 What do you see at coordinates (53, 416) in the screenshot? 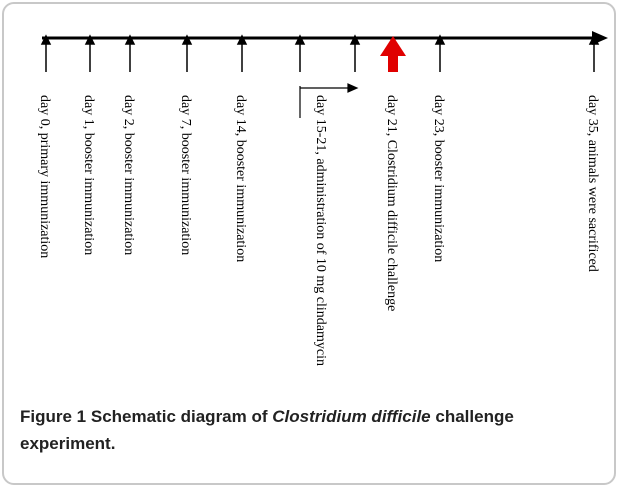
I see `caption-label: Figure 1` at bounding box center [53, 416].